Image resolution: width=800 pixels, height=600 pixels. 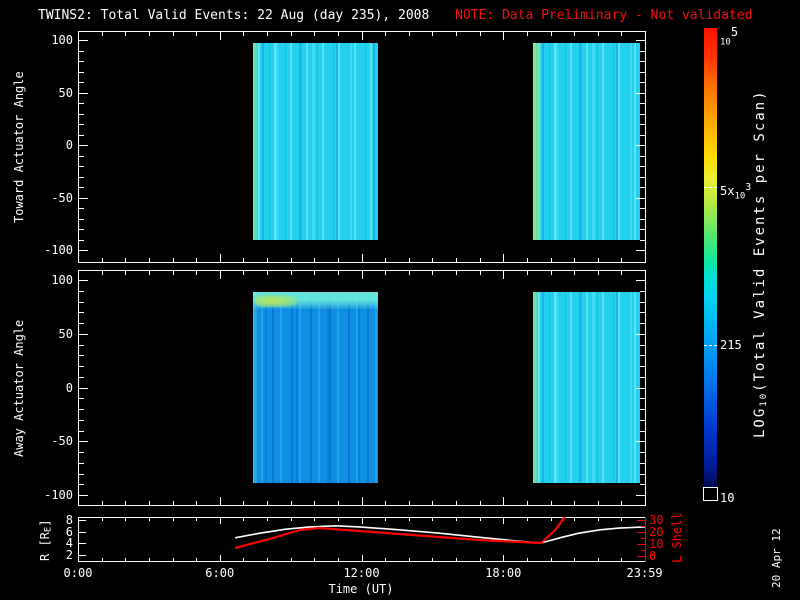 I want to click on x-tick-label: 6:00, so click(x=220, y=573).